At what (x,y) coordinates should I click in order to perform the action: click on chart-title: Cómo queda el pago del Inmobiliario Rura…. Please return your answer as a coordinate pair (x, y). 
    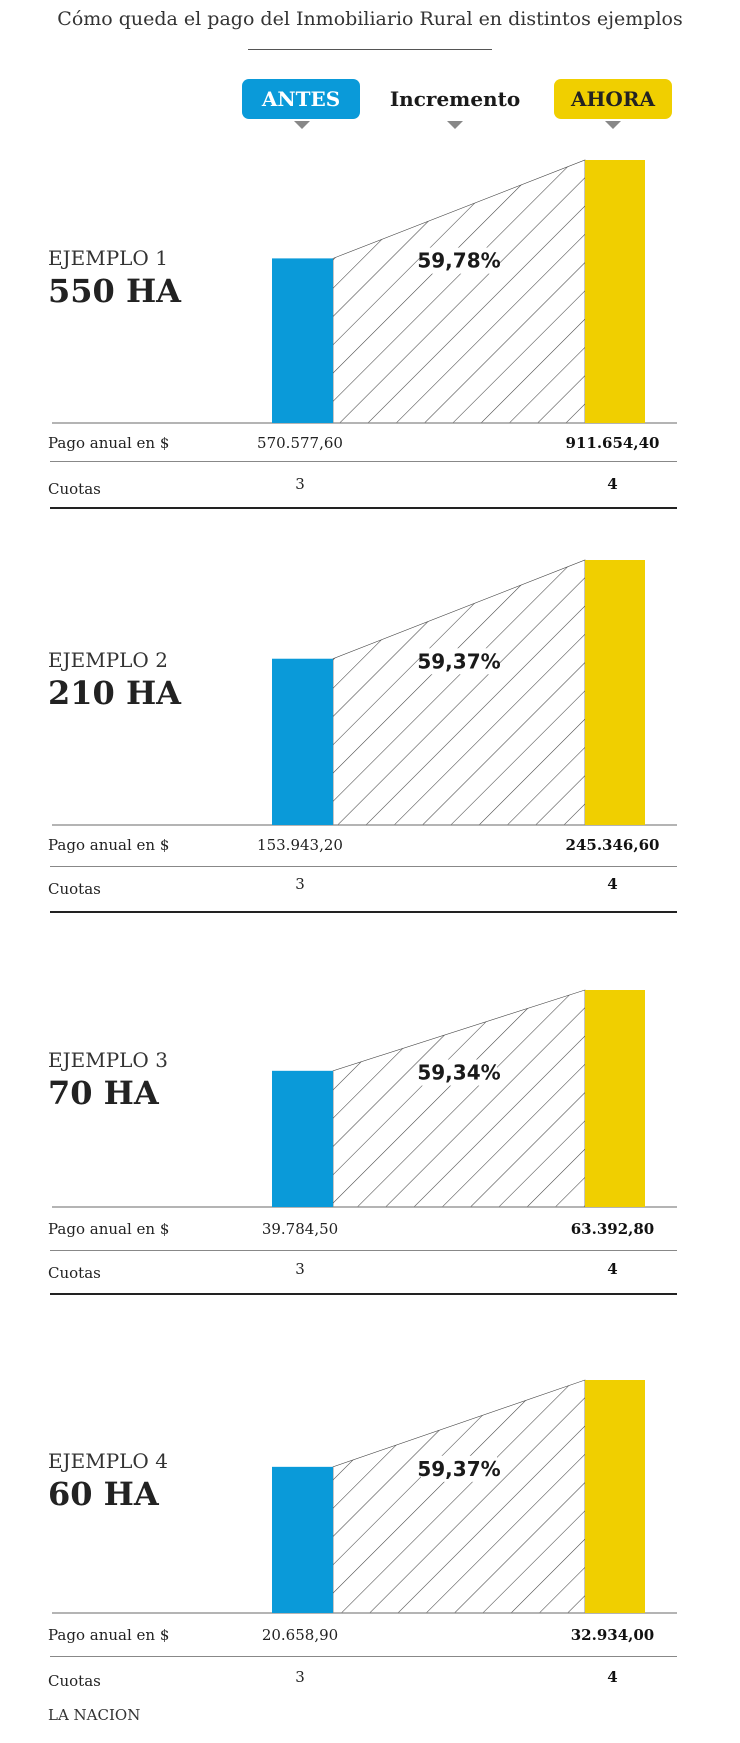
    Looking at the image, I should click on (370, 19).